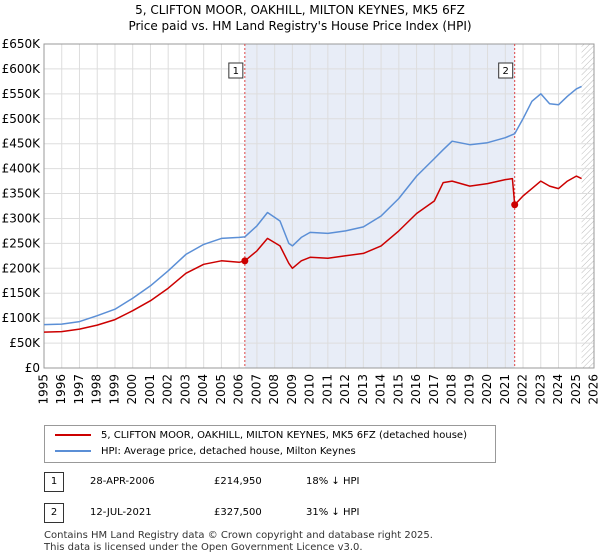 This screenshot has height=560, width=600. What do you see at coordinates (22, 194) in the screenshot?
I see `y-tick-label: £350K` at bounding box center [22, 194].